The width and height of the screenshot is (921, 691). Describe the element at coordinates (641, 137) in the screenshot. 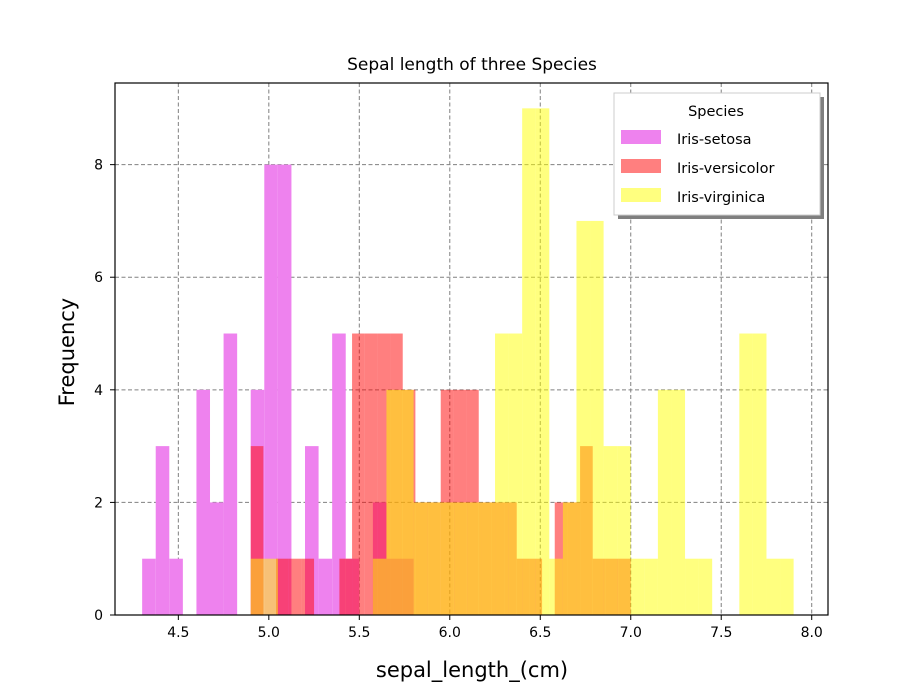

I see `legend-swatch-setosa` at that location.